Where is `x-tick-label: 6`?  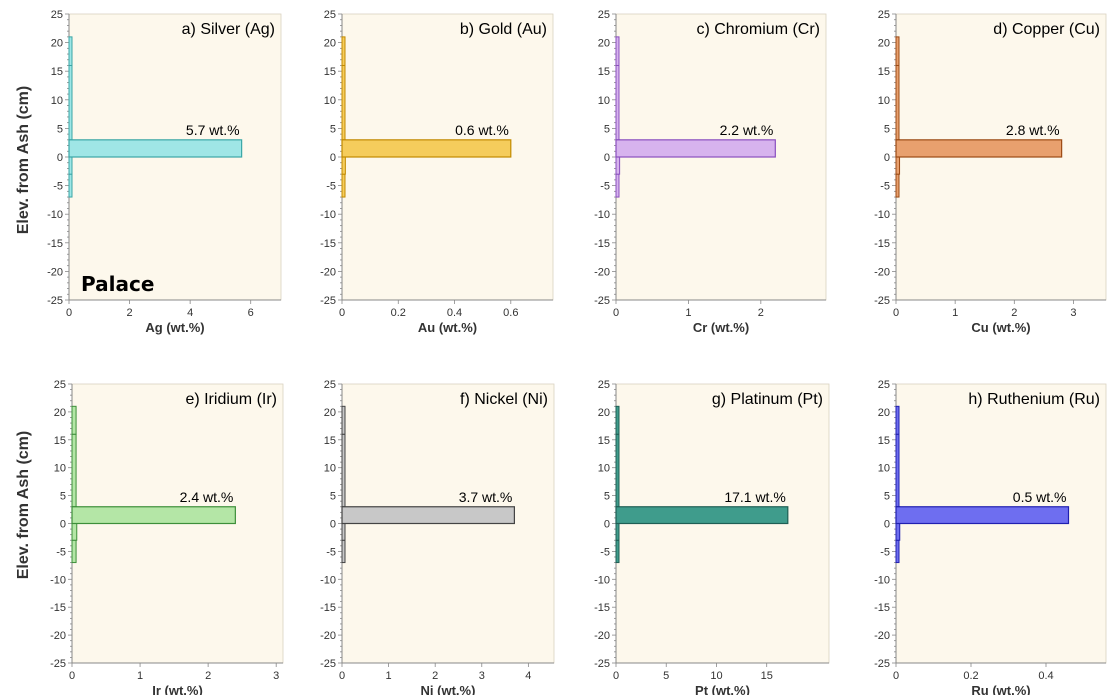 x-tick-label: 6 is located at coordinates (251, 313).